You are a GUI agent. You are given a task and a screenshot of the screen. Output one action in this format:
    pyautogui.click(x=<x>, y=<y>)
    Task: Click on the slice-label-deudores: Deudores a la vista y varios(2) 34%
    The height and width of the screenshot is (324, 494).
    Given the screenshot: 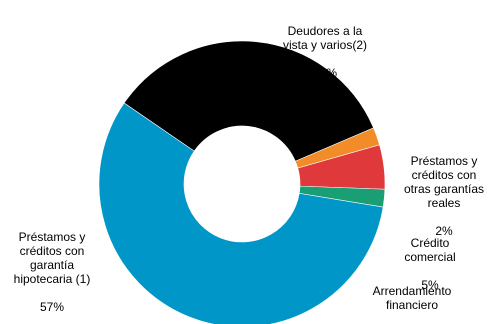 What is the action you would take?
    pyautogui.click(x=325, y=45)
    